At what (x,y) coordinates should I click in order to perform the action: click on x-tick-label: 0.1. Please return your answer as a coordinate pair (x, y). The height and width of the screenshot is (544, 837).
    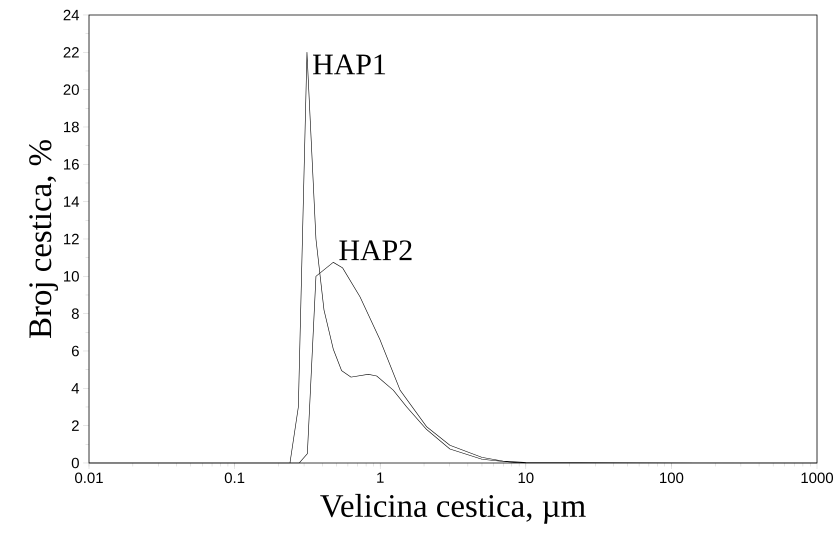
    Looking at the image, I should click on (234, 478).